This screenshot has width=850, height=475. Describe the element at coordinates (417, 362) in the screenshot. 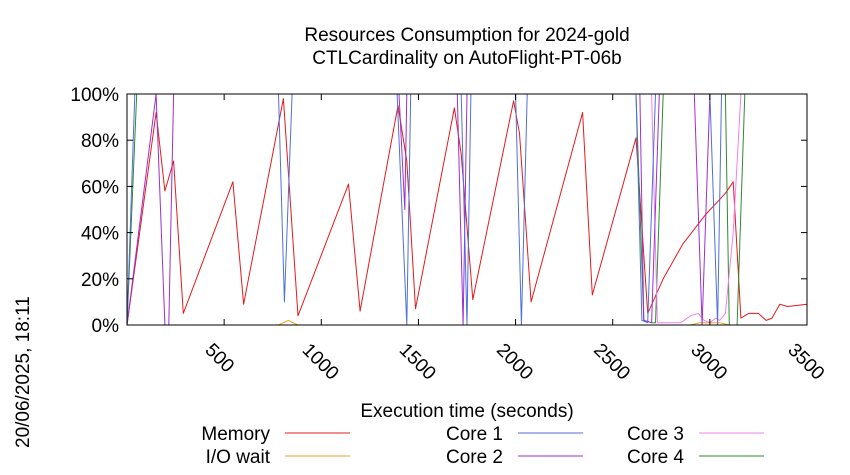

I see `x-tick-label: 1500` at that location.